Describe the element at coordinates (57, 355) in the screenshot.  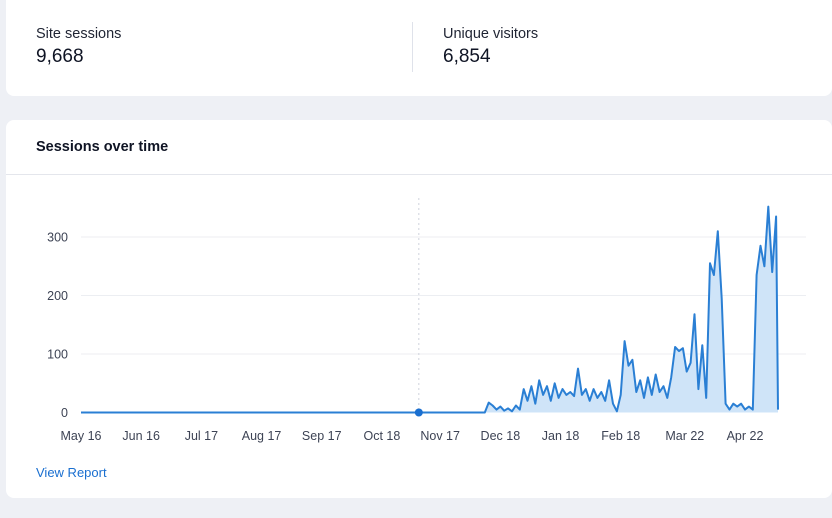
I see `y-tick-label: 100` at that location.